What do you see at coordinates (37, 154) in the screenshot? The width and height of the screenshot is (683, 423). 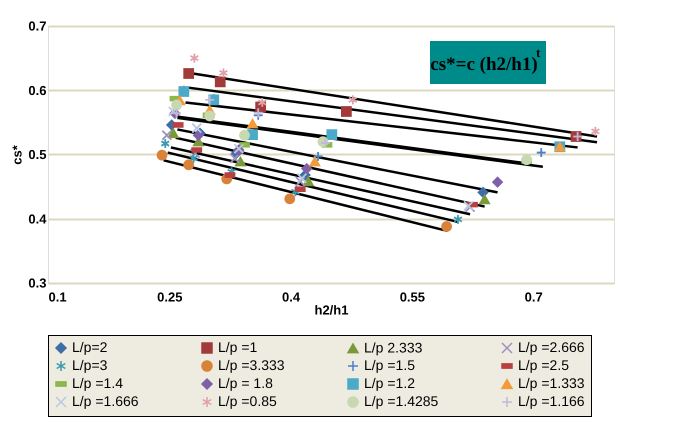 I see `y-tick-label: 0.5` at bounding box center [37, 154].